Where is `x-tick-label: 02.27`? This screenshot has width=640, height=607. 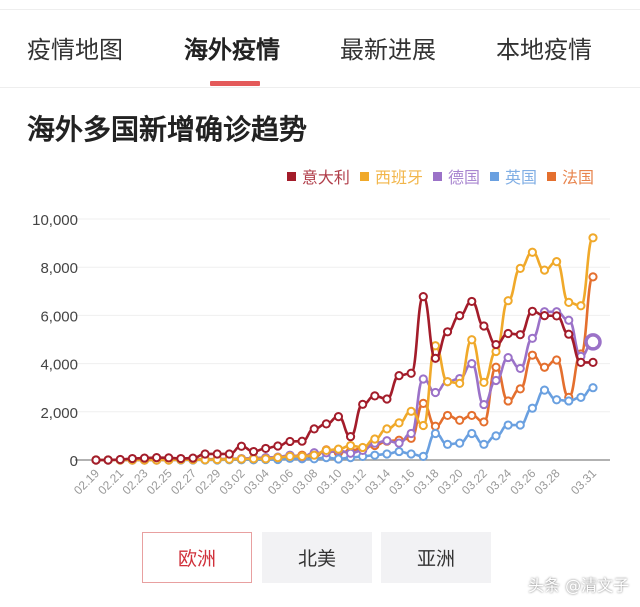 x-tick-label: 02.27 is located at coordinates (183, 481).